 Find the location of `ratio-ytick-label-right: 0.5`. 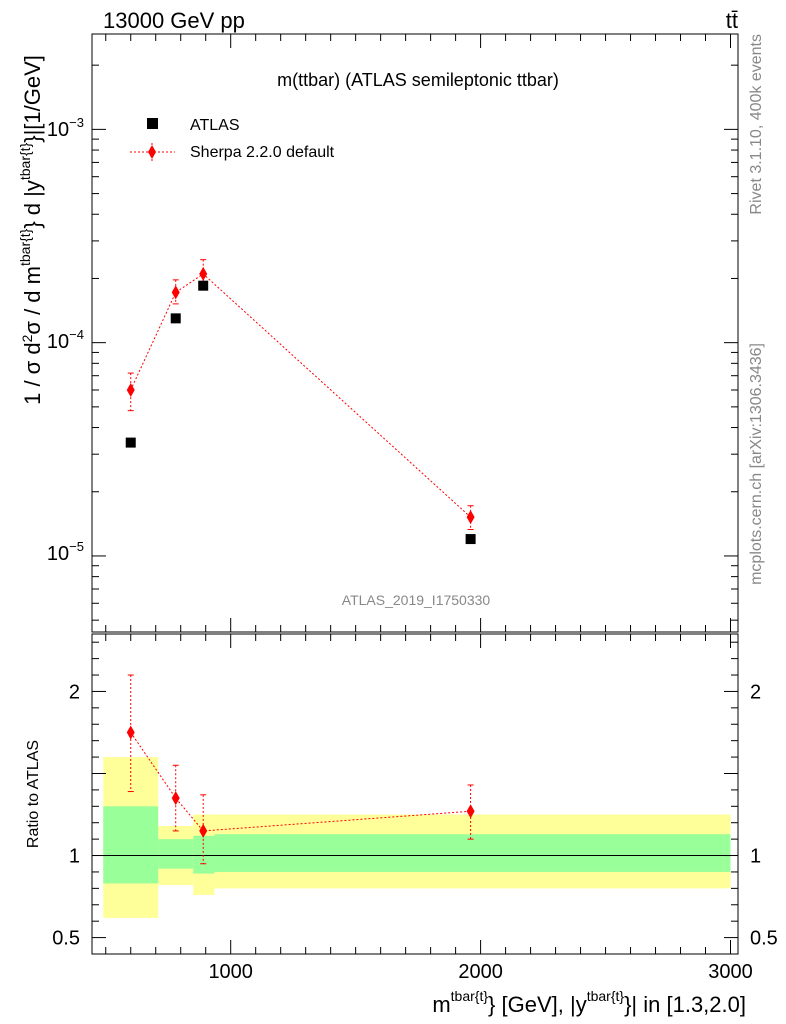

ratio-ytick-label-right: 0.5 is located at coordinates (764, 939).